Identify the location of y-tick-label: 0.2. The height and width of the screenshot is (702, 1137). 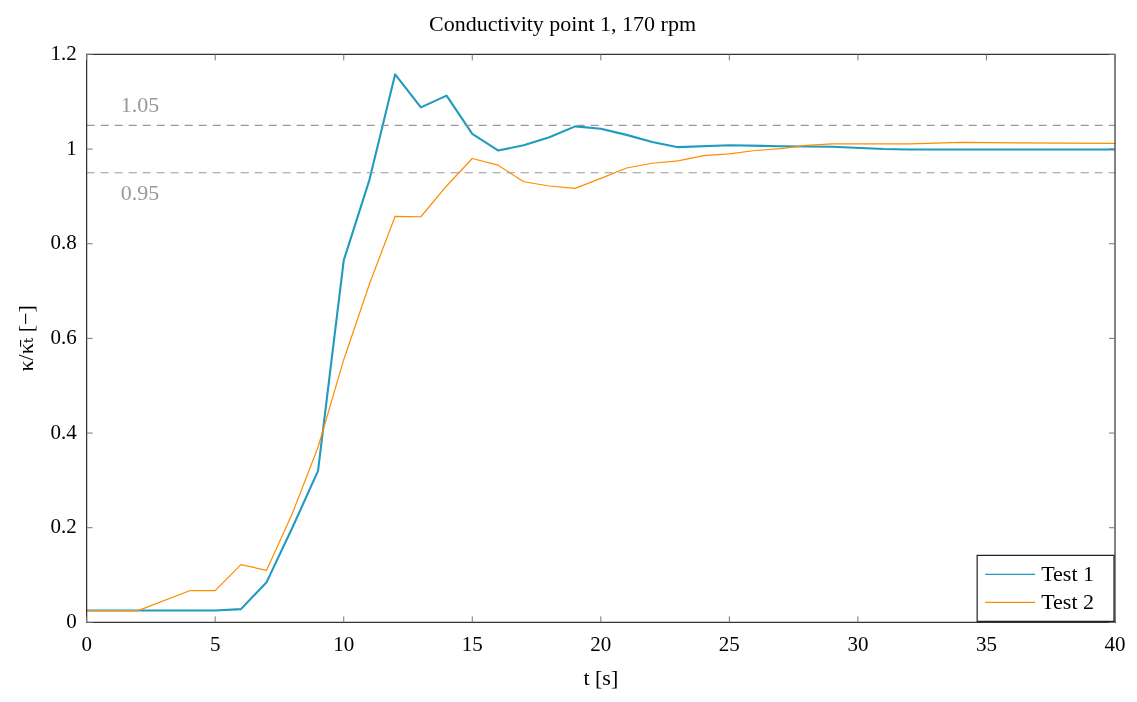
(63, 526).